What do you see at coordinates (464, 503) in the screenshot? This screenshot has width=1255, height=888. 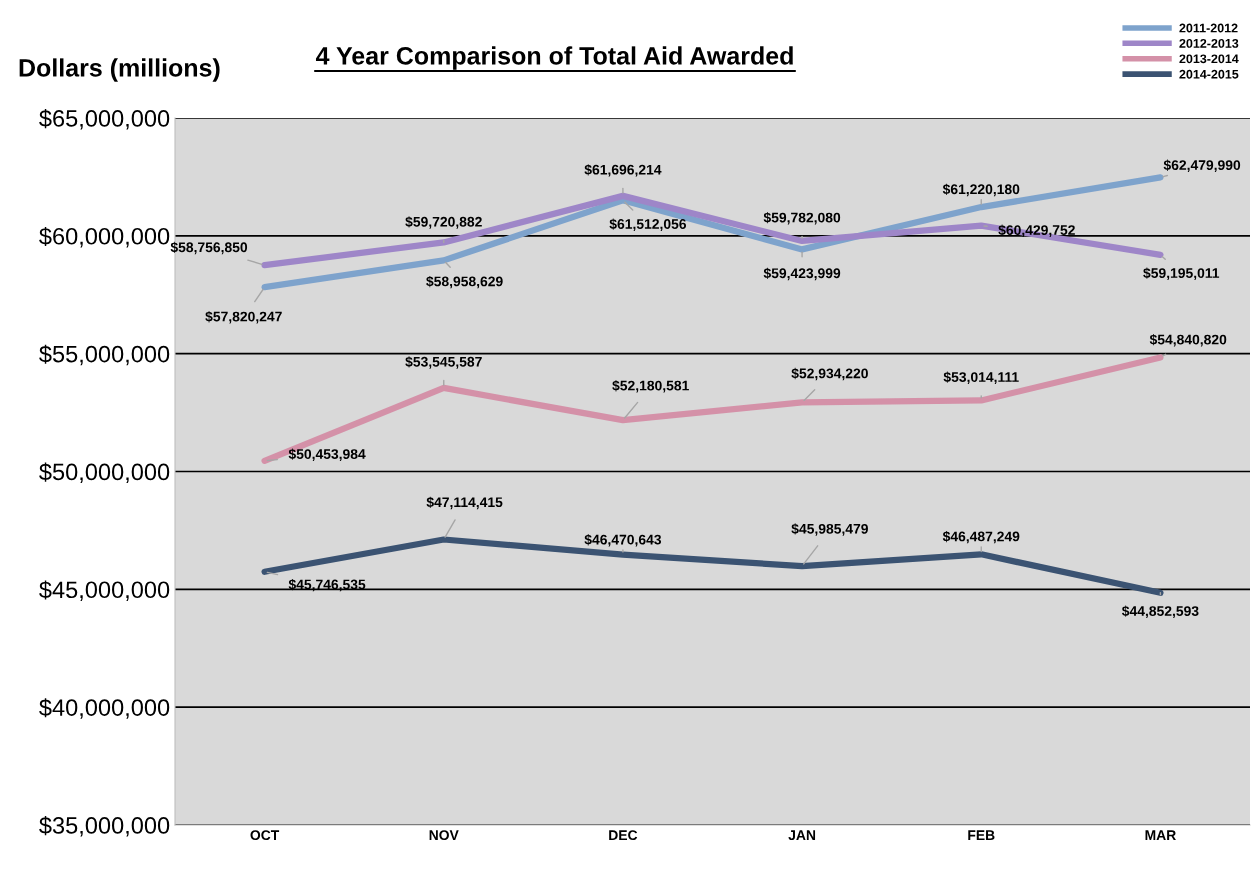 I see `data-label: $47,114,415` at bounding box center [464, 503].